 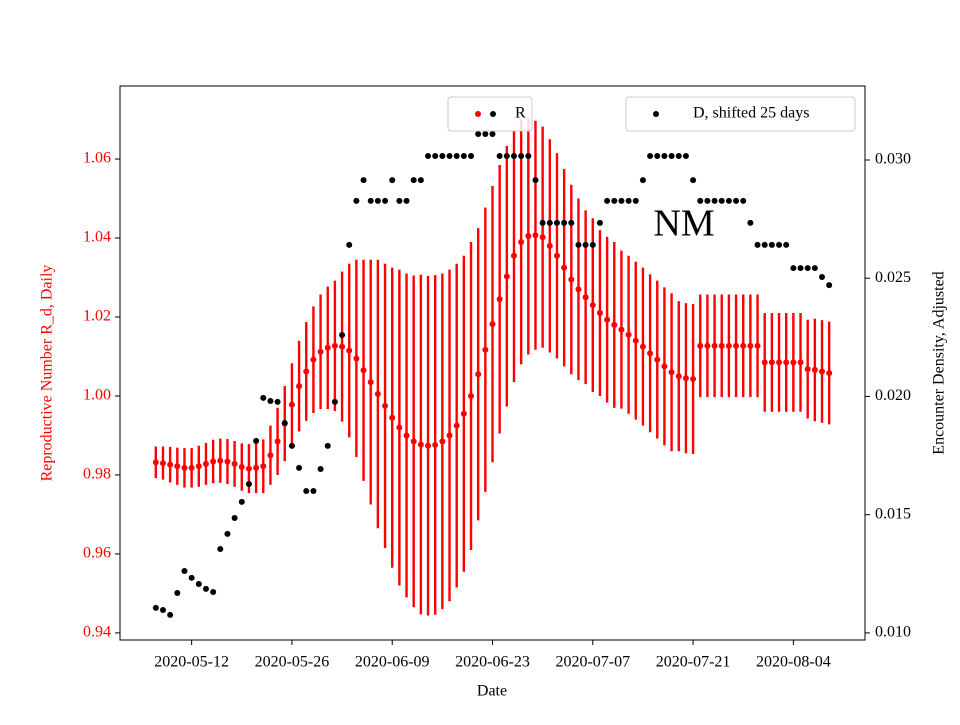 What do you see at coordinates (939, 362) in the screenshot?
I see `y2-axis-label: Encounter Density, Adjusted` at bounding box center [939, 362].